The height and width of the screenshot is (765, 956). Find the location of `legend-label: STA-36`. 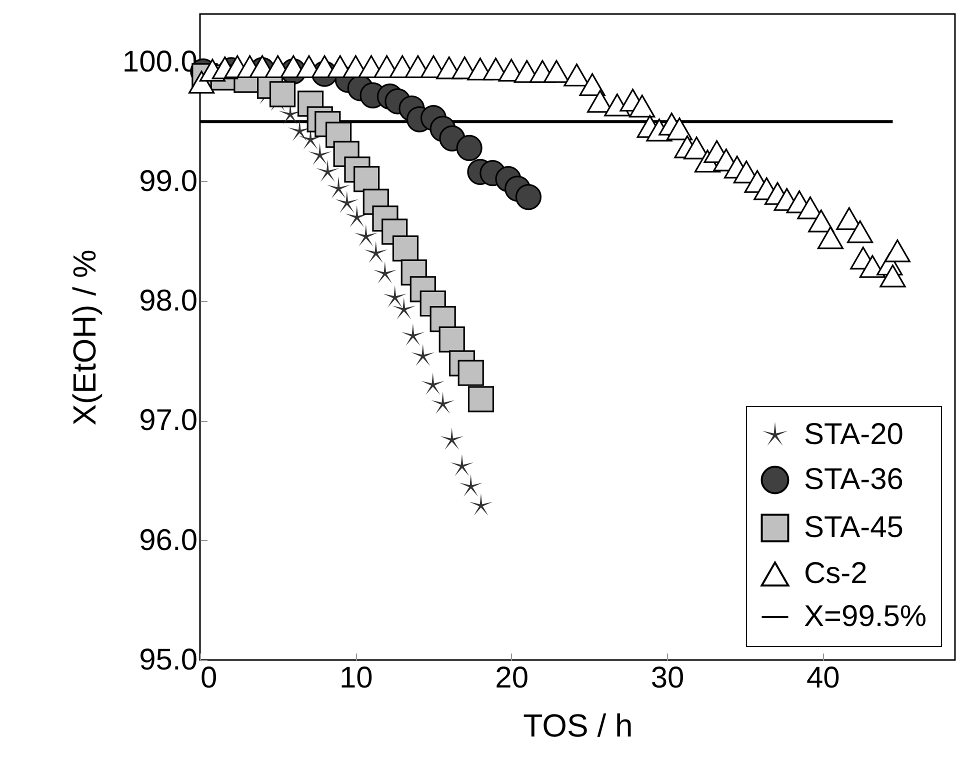

legend-label: STA-36 is located at coordinates (854, 479).